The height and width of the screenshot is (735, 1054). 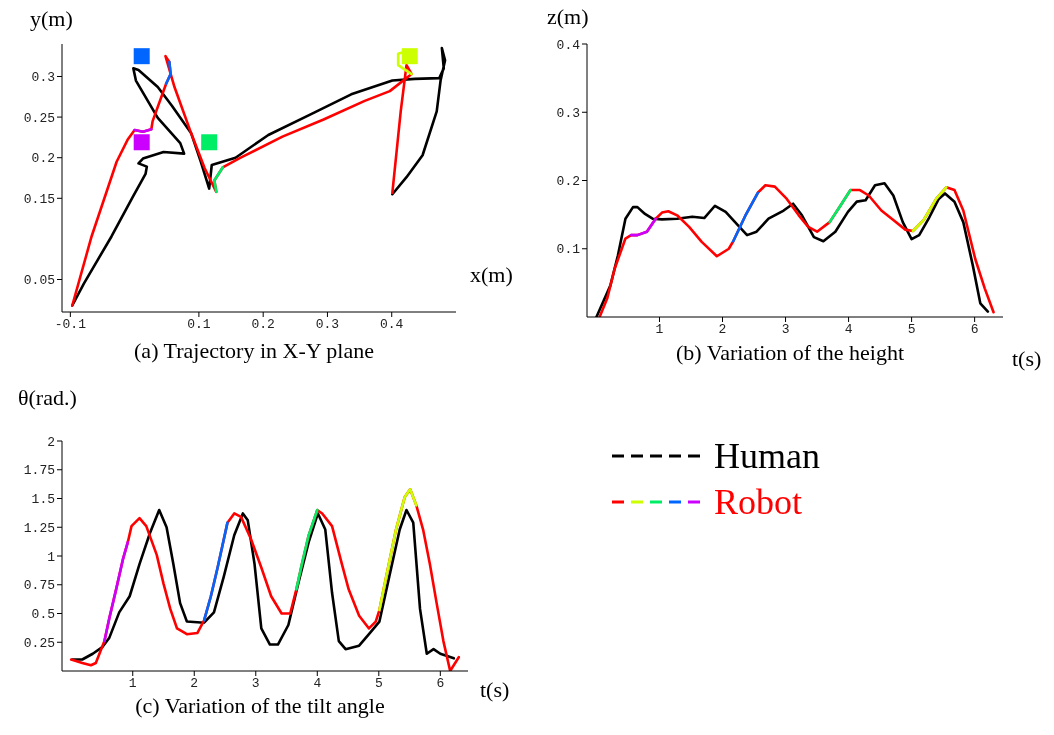 What do you see at coordinates (39, 199) in the screenshot?
I see `y-tick-label: 0.15` at bounding box center [39, 199].